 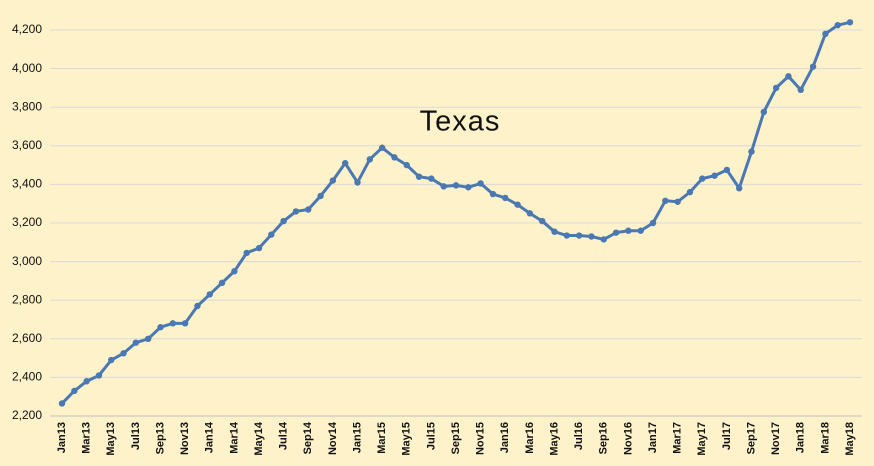 What do you see at coordinates (27, 145) in the screenshot?
I see `y-tick-label: 3,600` at bounding box center [27, 145].